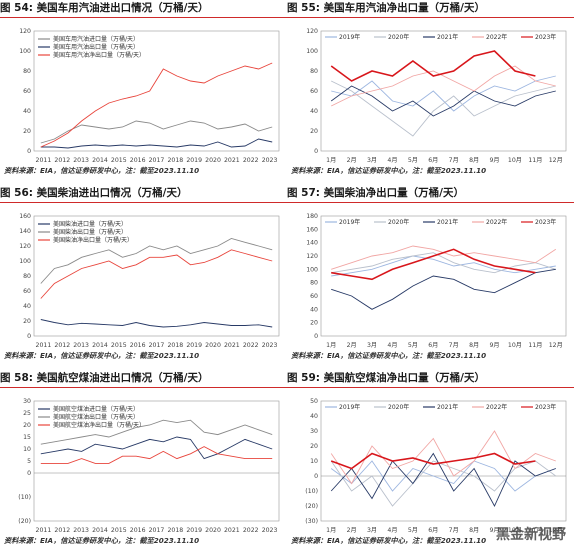  Describe the element at coordinates (331, 160) in the screenshot. I see `x-tick-label: 1月` at that location.